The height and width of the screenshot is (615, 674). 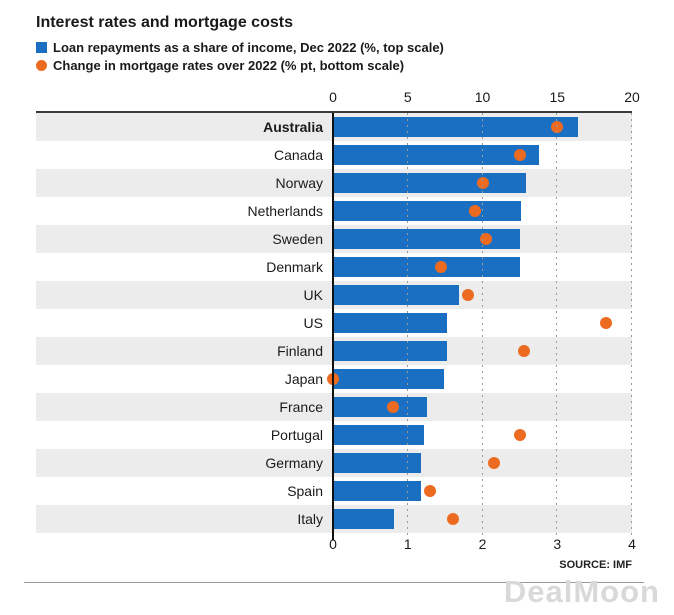 What do you see at coordinates (297, 239) in the screenshot?
I see `category-label: Sweden` at bounding box center [297, 239].